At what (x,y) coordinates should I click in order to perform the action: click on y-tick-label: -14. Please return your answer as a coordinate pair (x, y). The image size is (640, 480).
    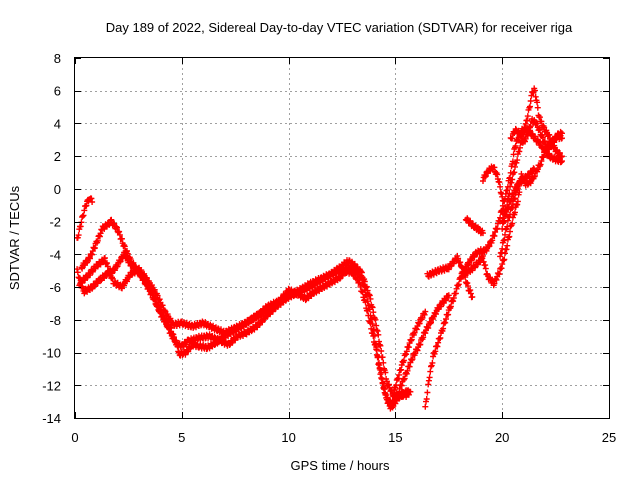
    Looking at the image, I should click on (51, 418).